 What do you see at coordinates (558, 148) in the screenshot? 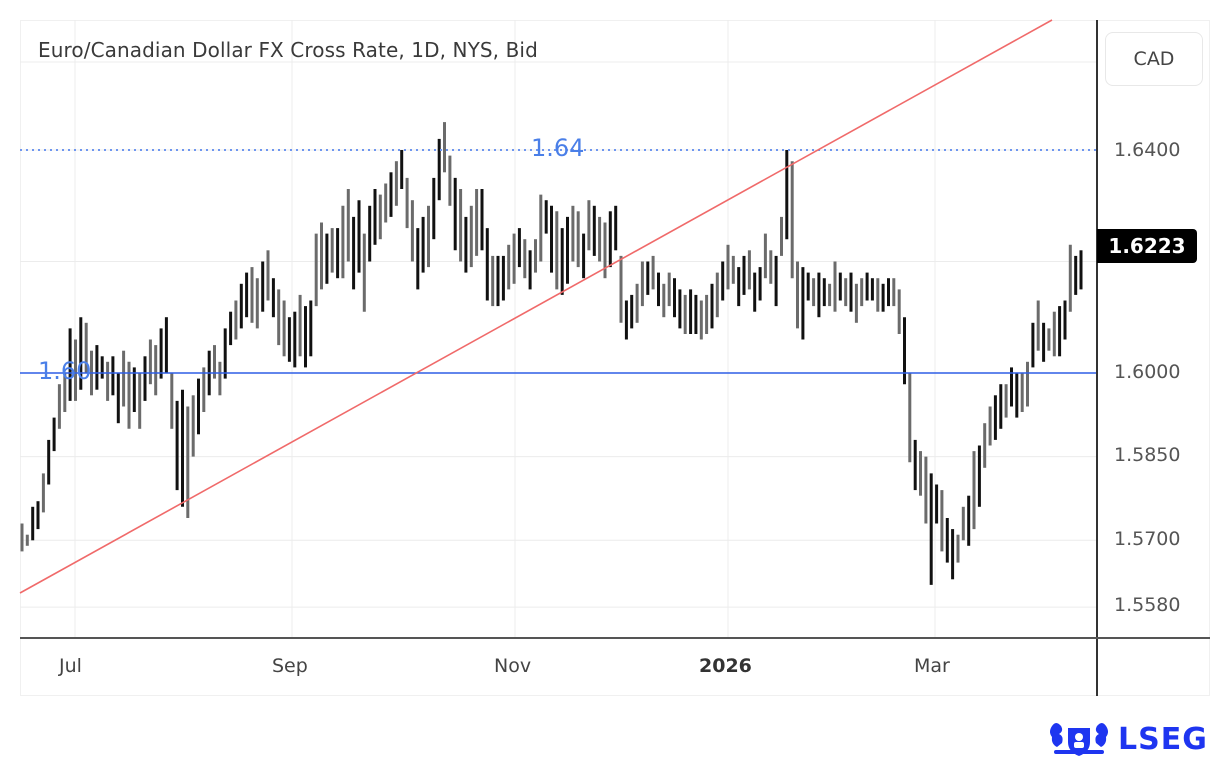
I see `level-label-1-64: 1.64` at bounding box center [558, 148].